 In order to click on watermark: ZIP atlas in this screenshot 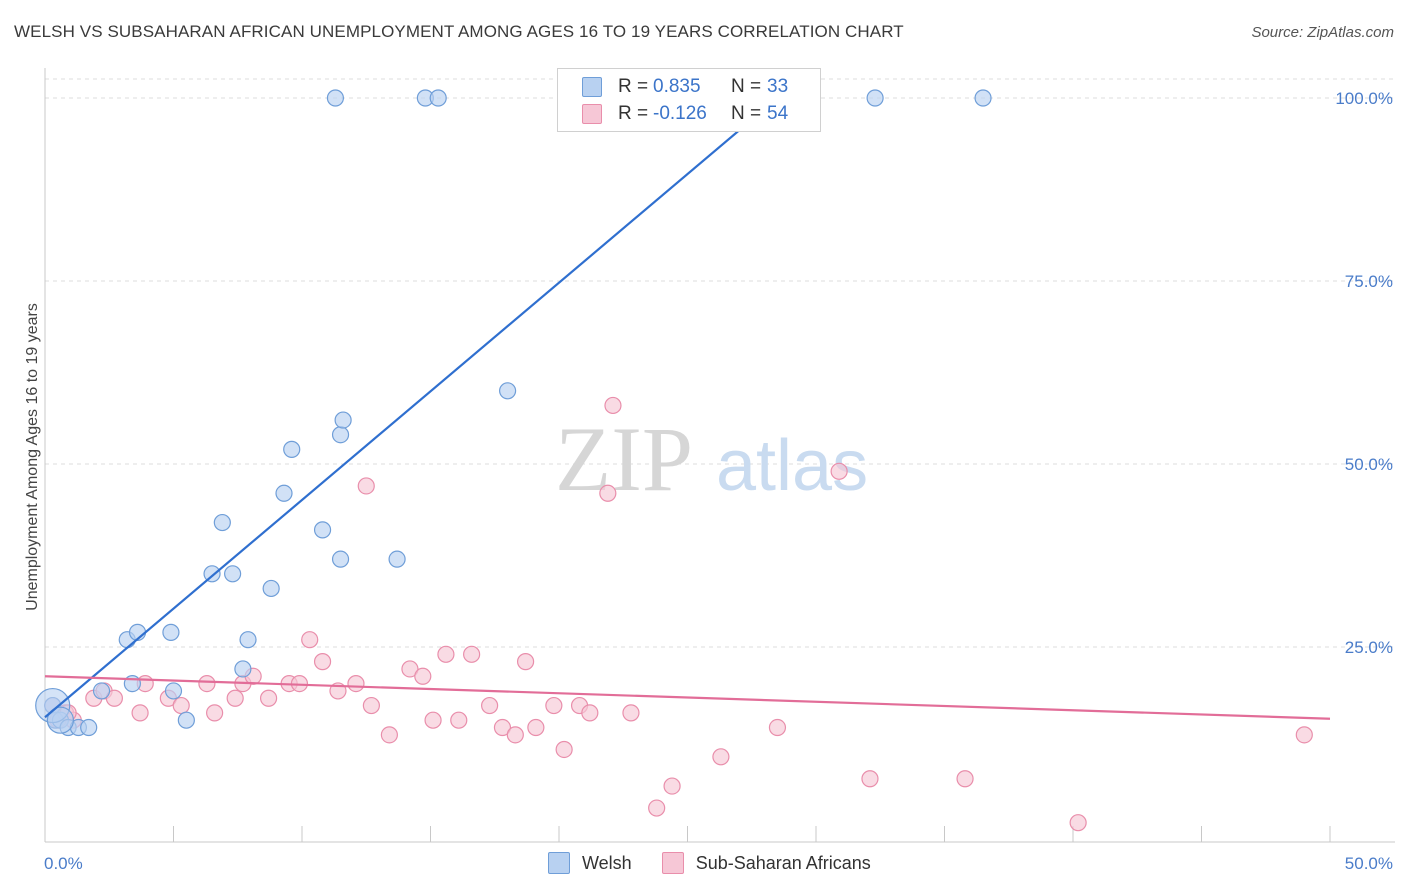, I will do `click(711, 459)`.